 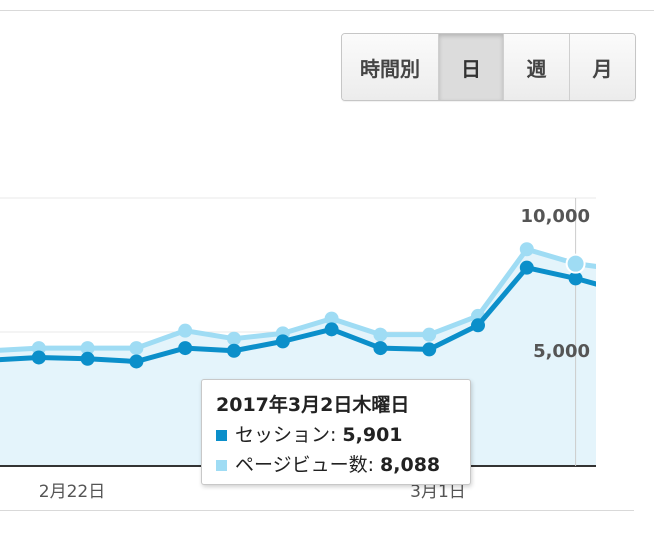 What do you see at coordinates (372, 435) in the screenshot?
I see `tooltip-sessions-value: 5,901` at bounding box center [372, 435].